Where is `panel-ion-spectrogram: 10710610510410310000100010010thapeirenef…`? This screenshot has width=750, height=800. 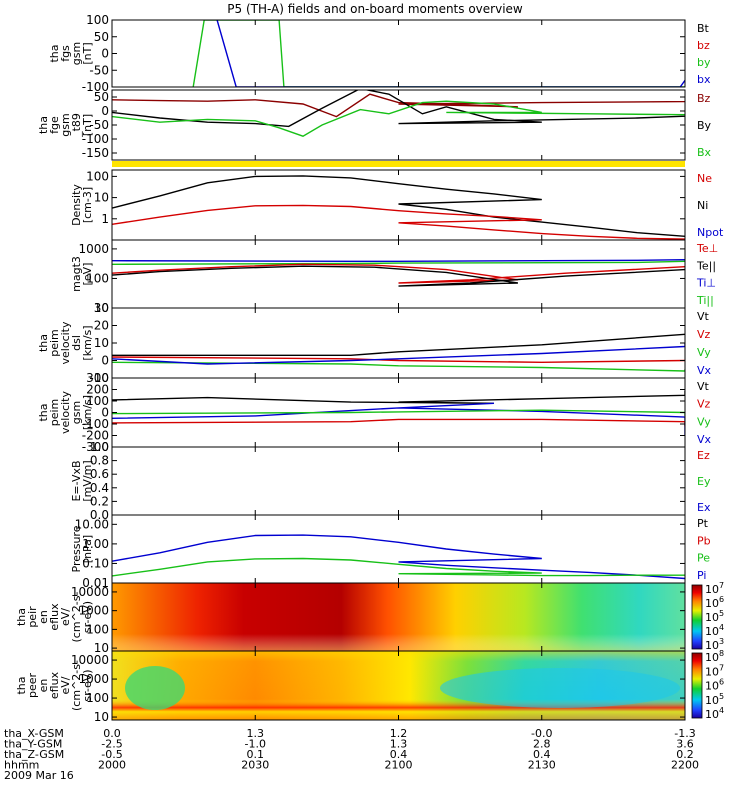 panel-ion-spectrogram: 10710610510410310000100010010thapeirenef… is located at coordinates (369, 618).